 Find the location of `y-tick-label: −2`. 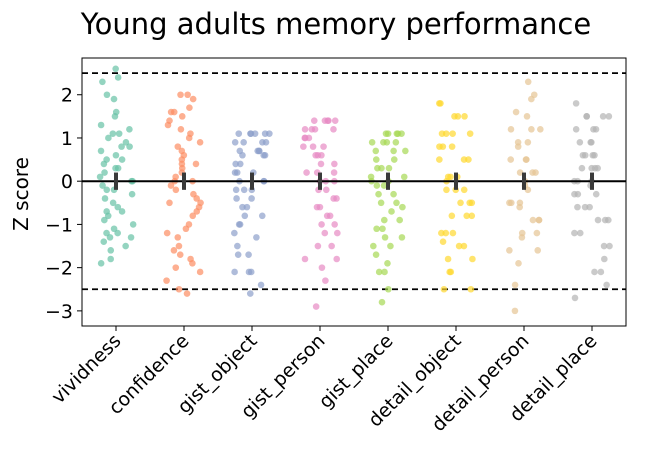

y-tick-label: −2 is located at coordinates (59, 269).